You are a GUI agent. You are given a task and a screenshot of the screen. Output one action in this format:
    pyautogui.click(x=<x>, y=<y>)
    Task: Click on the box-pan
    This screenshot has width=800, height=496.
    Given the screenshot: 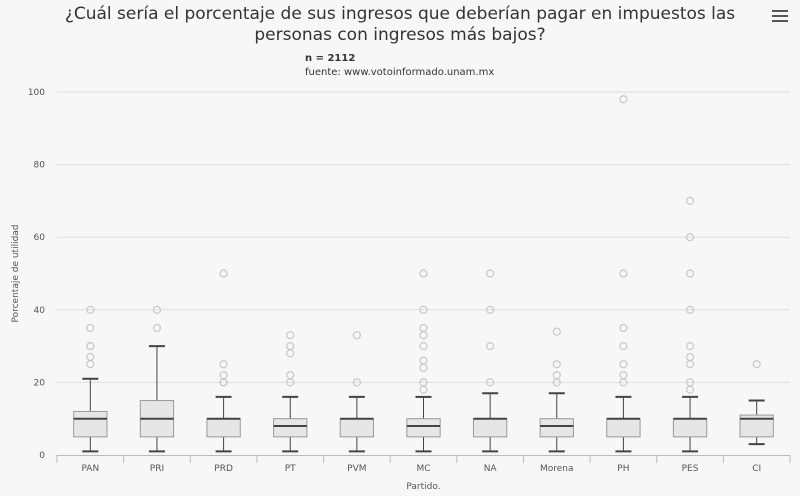 What is the action you would take?
    pyautogui.click(x=90, y=379)
    